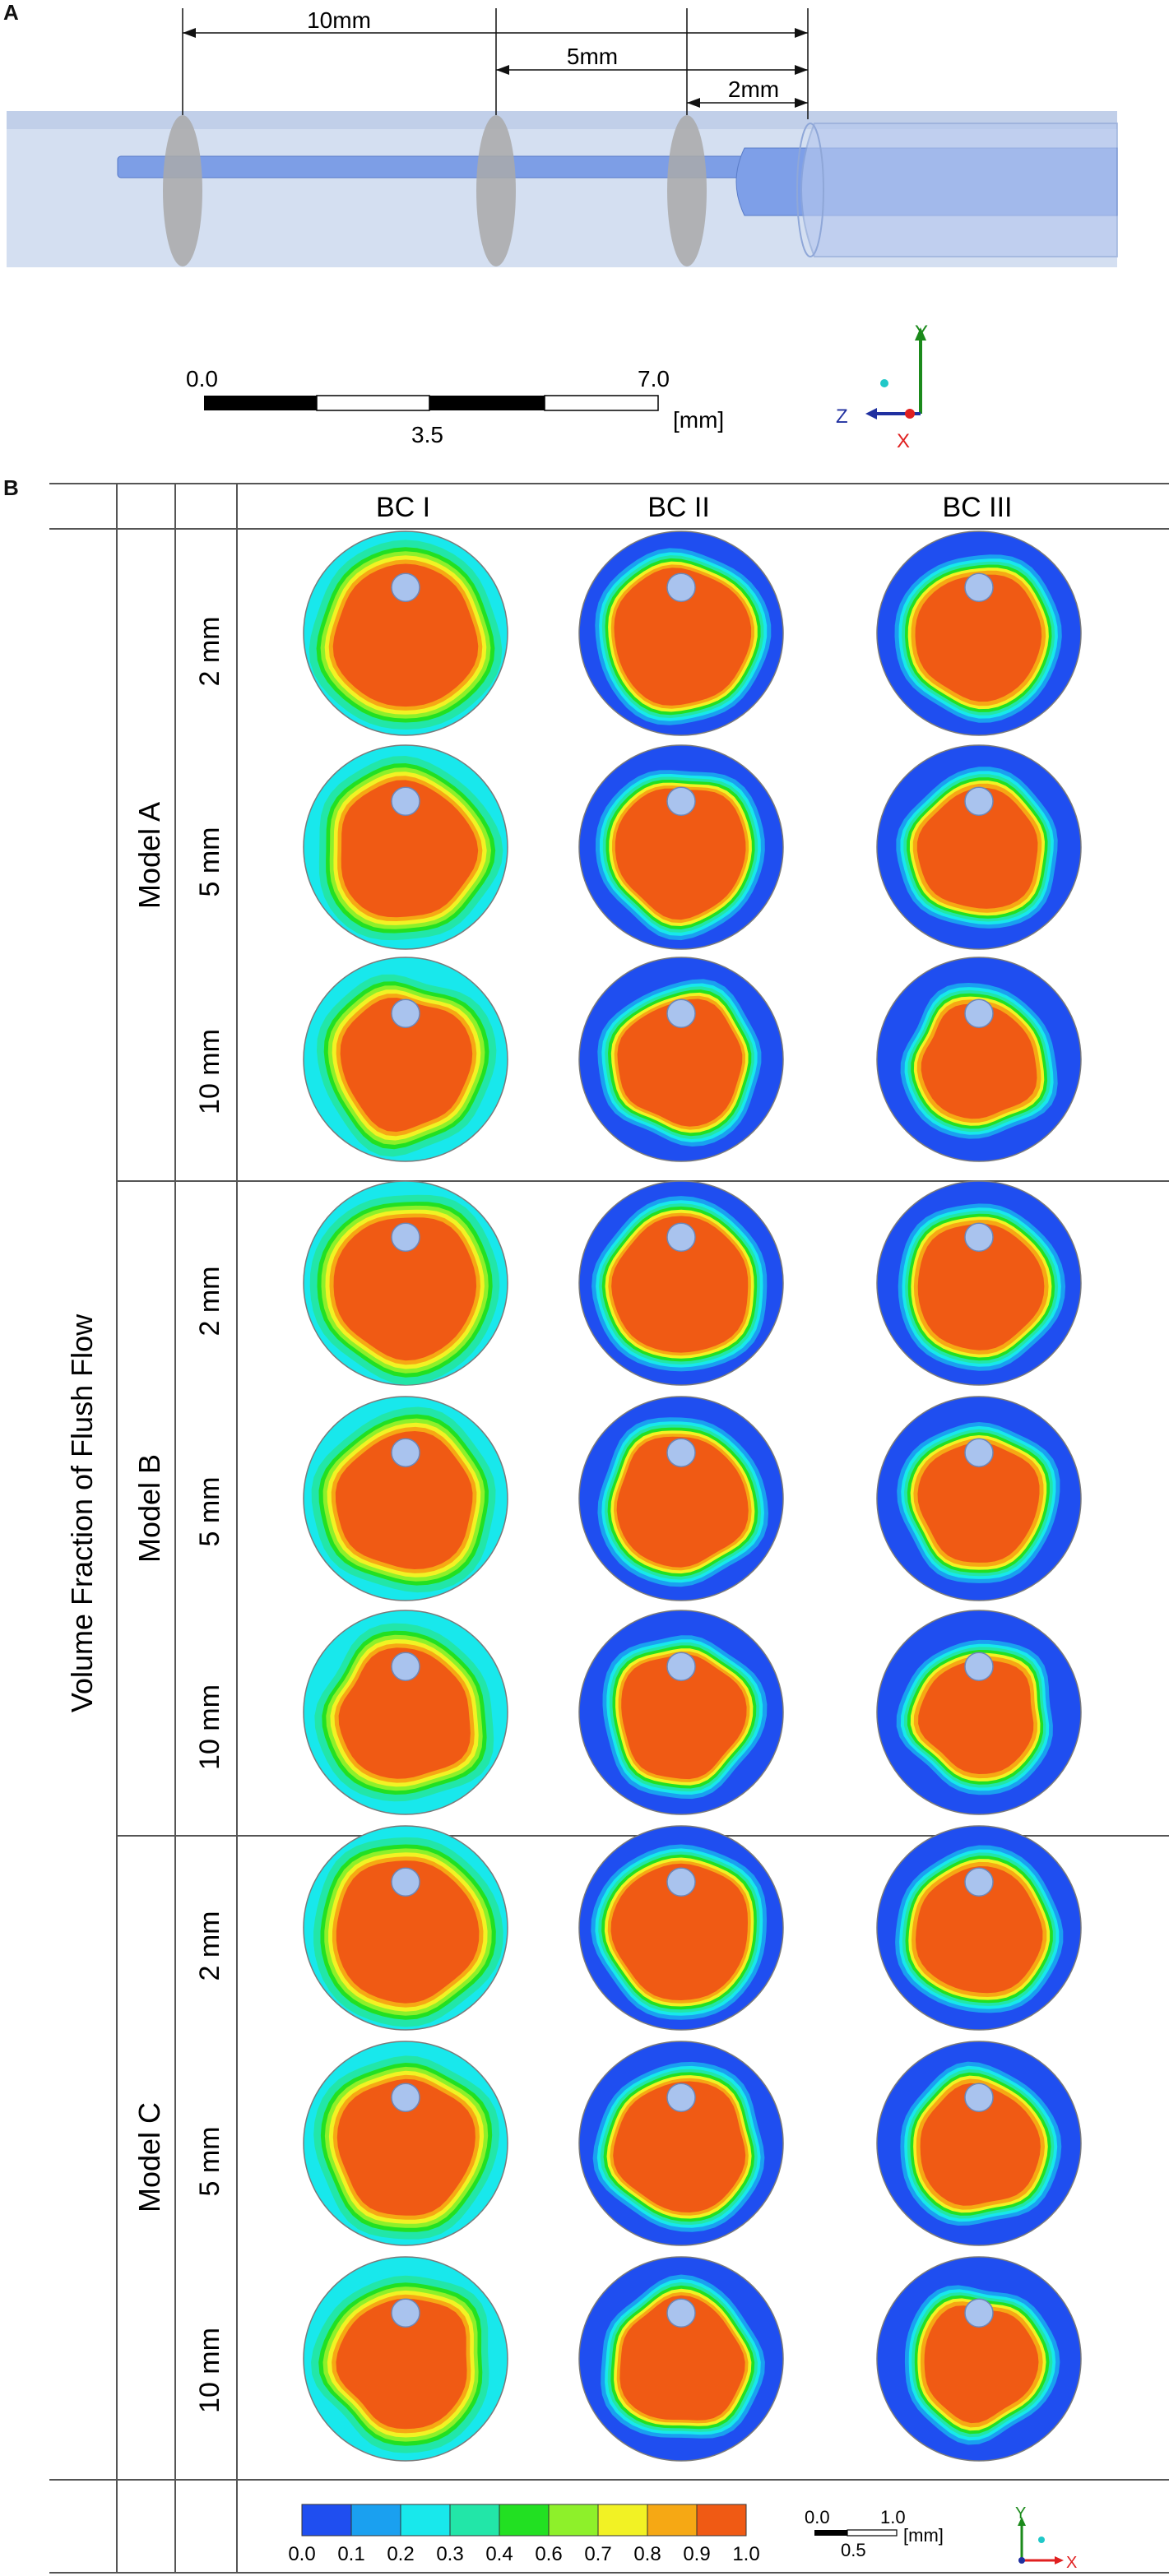 This screenshot has width=1169, height=2576. I want to click on contour-disc-a-5mm-bc1, so click(405, 847).